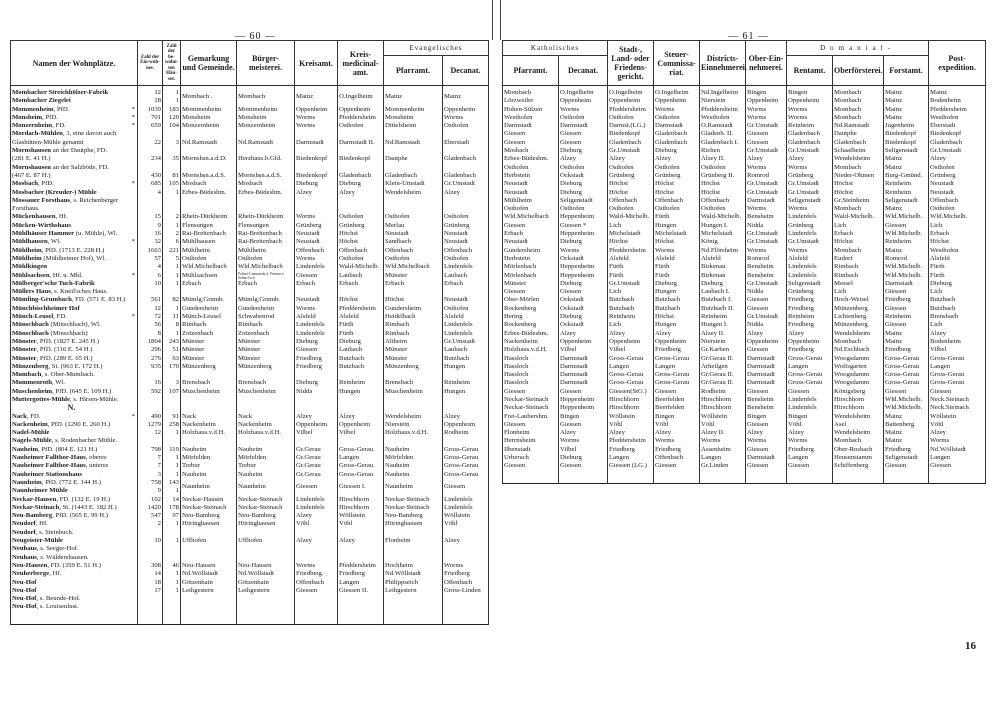  What do you see at coordinates (810, 159) in the screenshot?
I see `rentamt-cell: Alzey` at bounding box center [810, 159].